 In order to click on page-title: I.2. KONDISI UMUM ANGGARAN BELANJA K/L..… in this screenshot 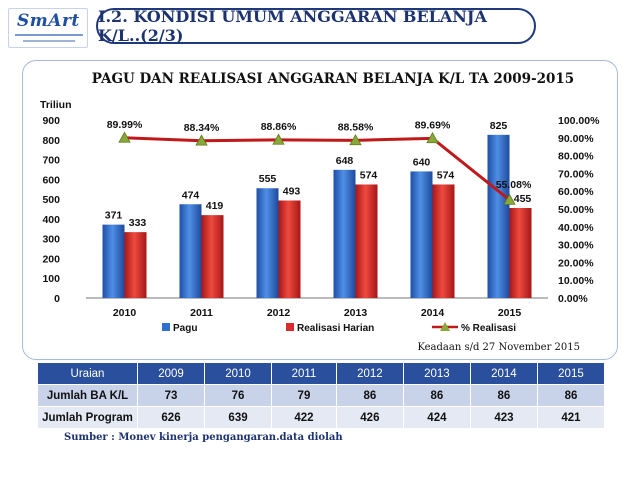, I will do `click(292, 26)`.